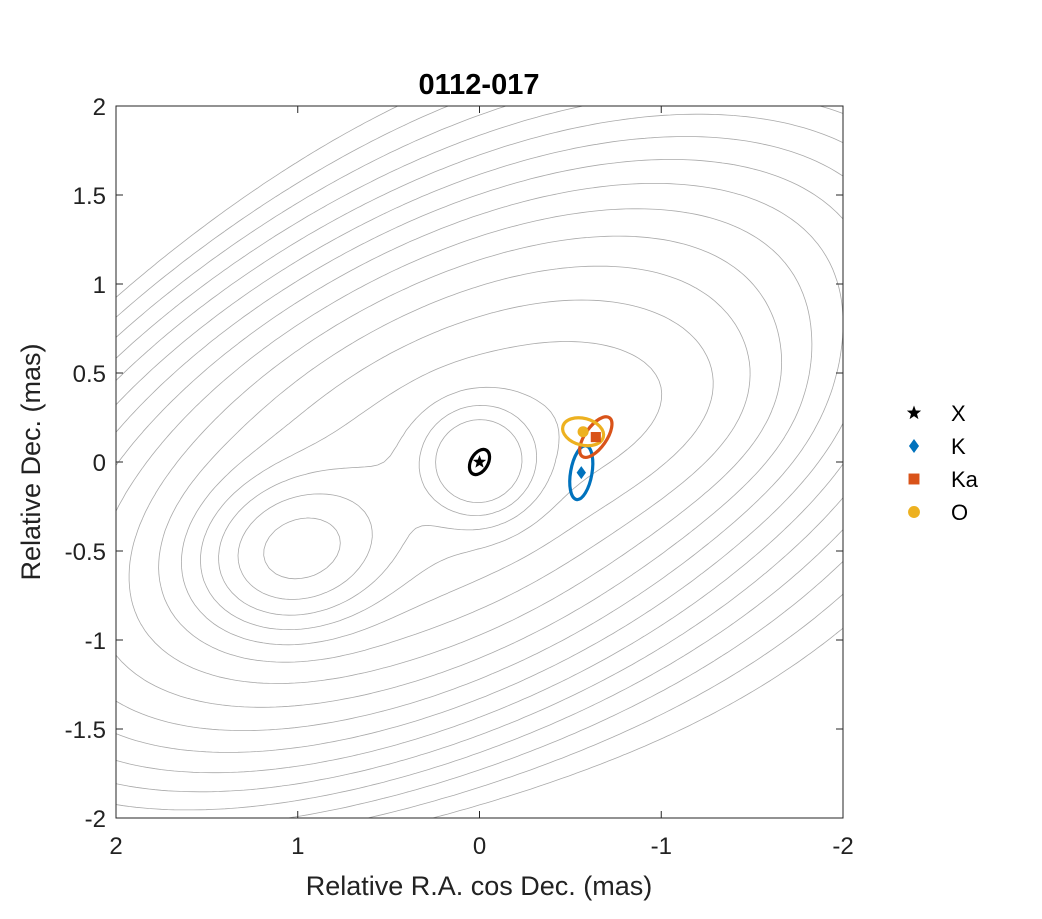 This screenshot has width=1042, height=919. I want to click on legend-marker-o, so click(914, 512).